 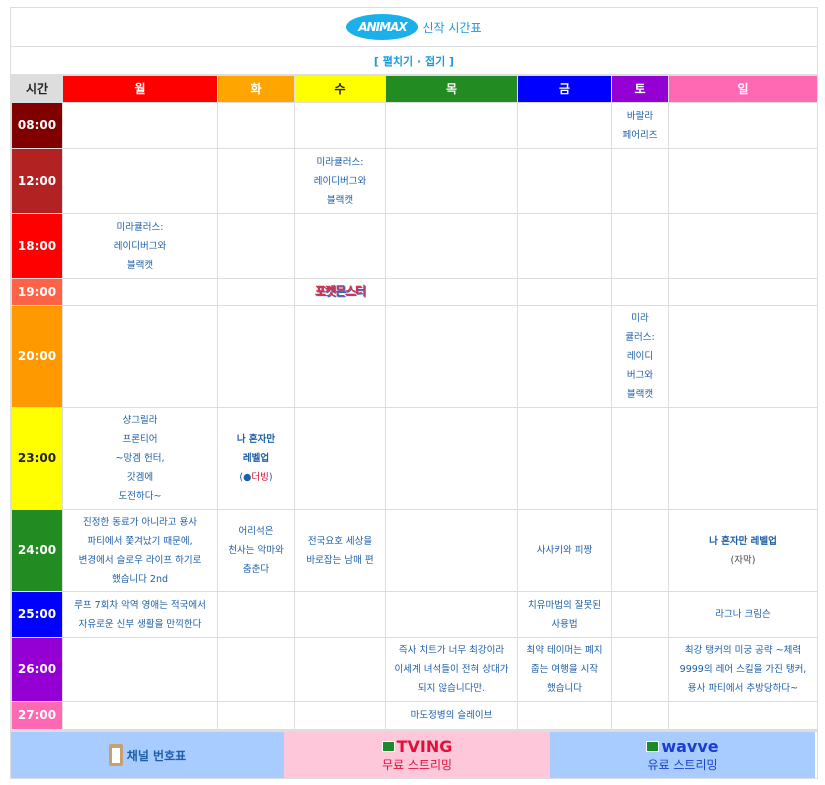 I want to click on wavve-logo: wavve, so click(x=682, y=746).